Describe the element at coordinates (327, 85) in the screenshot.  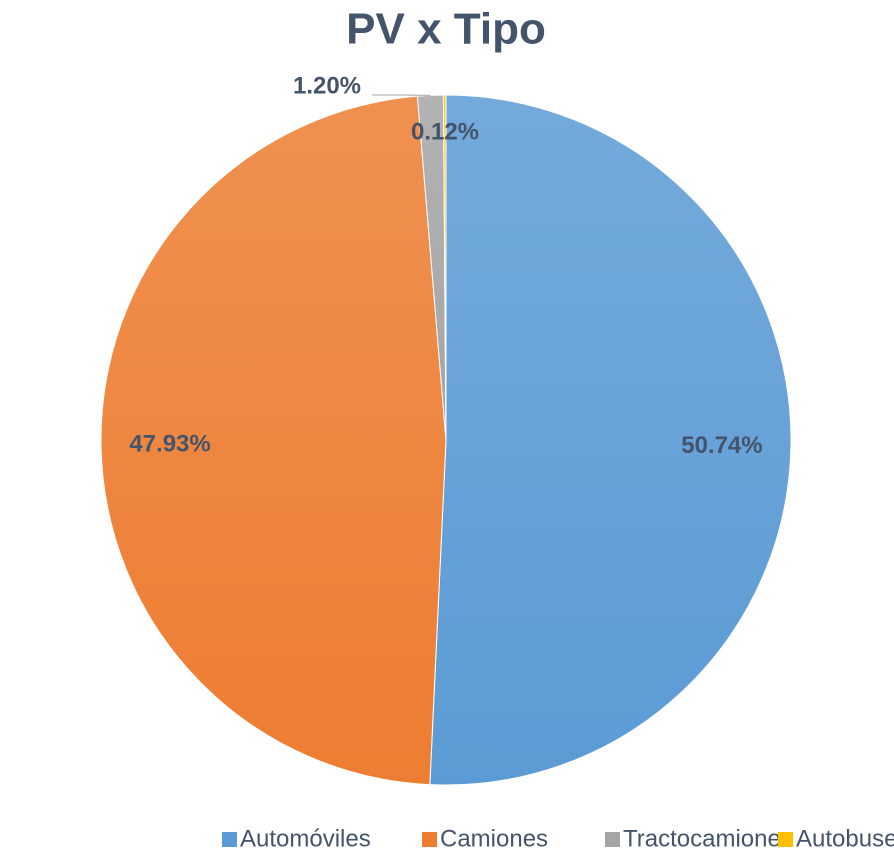
I see `data-label: 1.20%` at that location.